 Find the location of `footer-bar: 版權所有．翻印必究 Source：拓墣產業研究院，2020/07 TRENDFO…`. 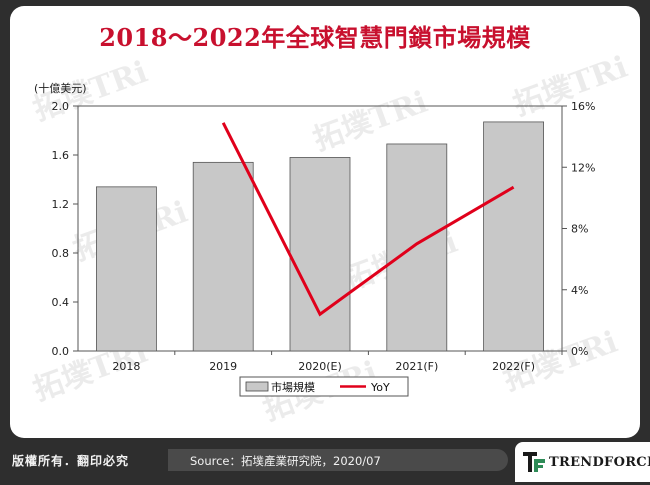

footer-bar: 版權所有．翻印必究 Source：拓墣產業研究院，2020/07 TRENDFO… is located at coordinates (325, 461).